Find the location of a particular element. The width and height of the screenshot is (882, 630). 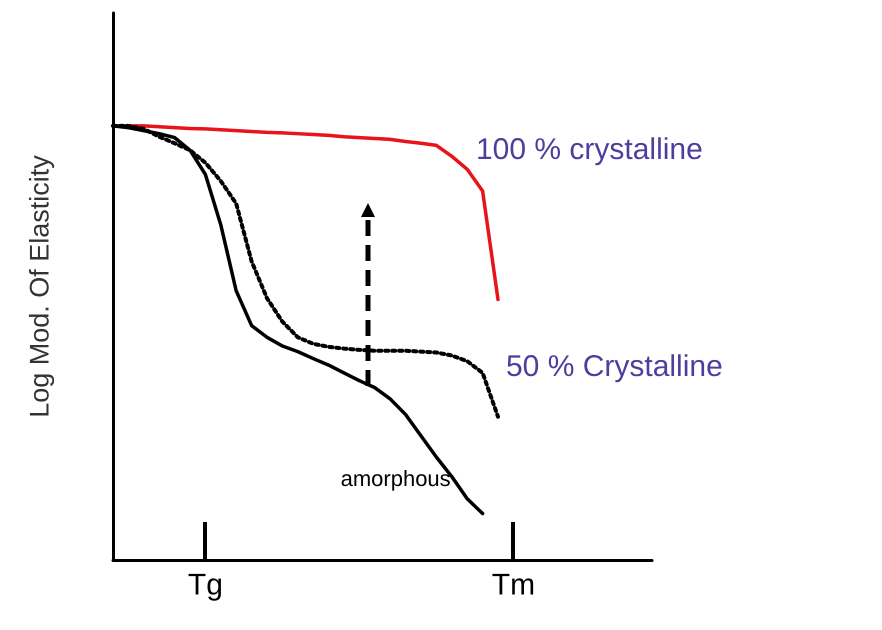

series-label: 100 % crystalline is located at coordinates (589, 149).